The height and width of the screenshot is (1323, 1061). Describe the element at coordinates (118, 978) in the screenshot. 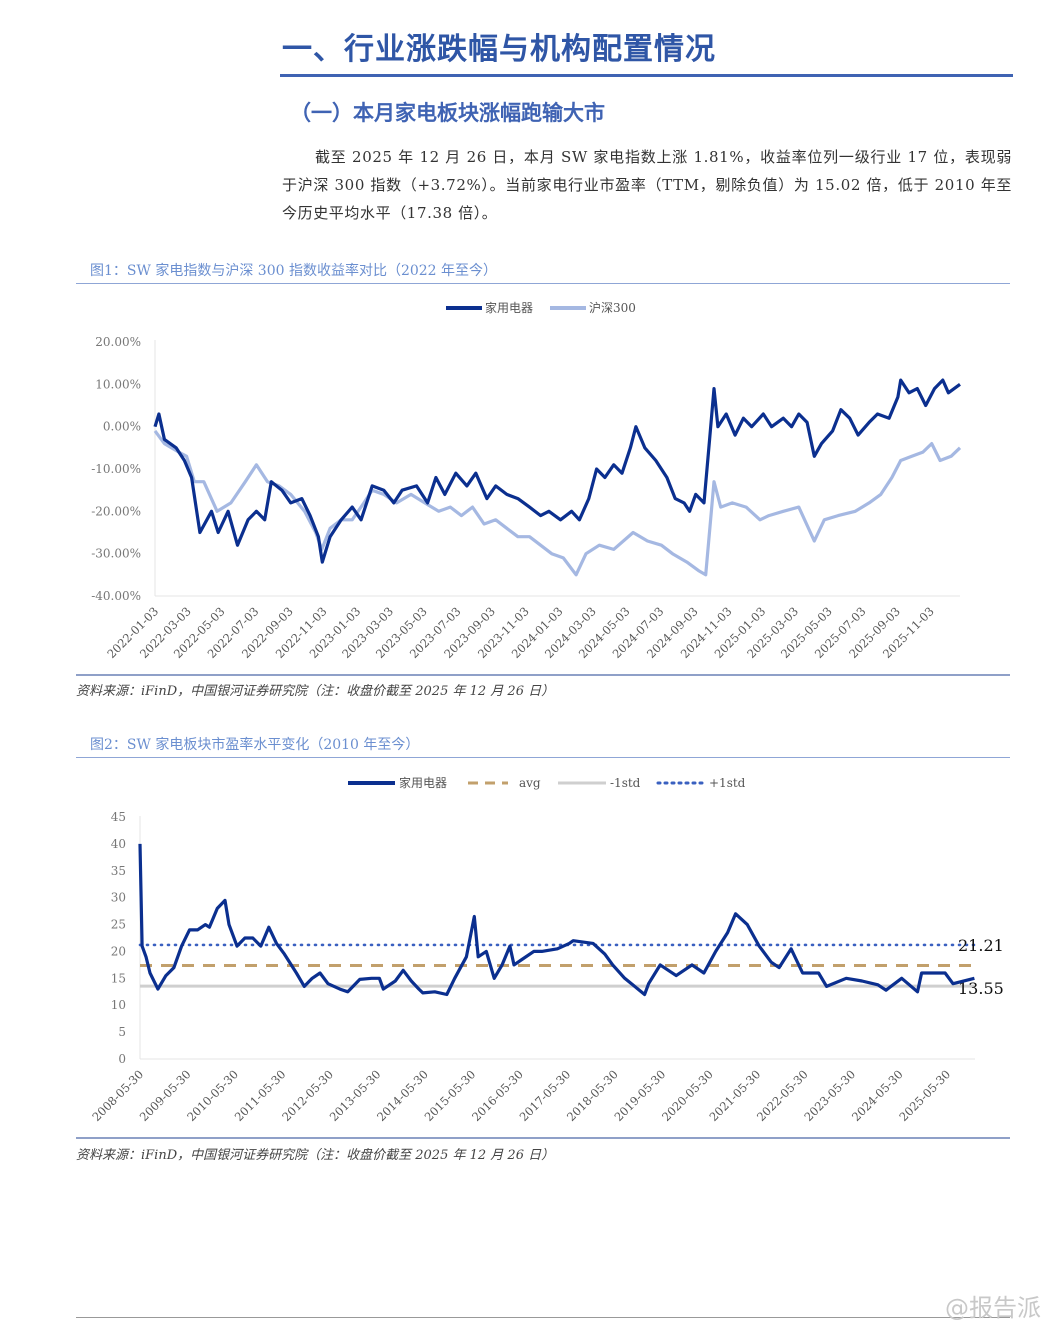

I see `y-tick-label: 15` at that location.